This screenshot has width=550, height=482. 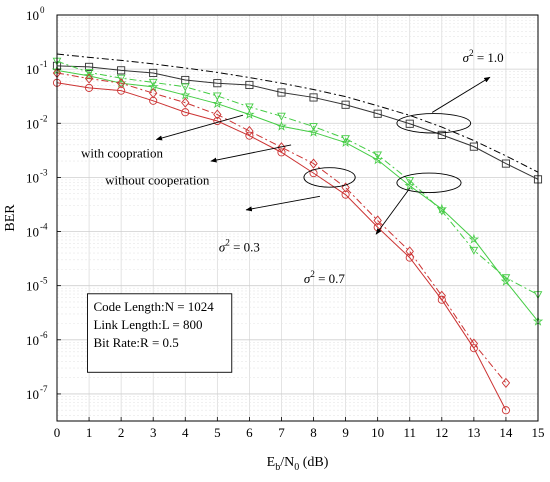 I want to click on info-box-line: Code Length:N = 1024, so click(x=153, y=306).